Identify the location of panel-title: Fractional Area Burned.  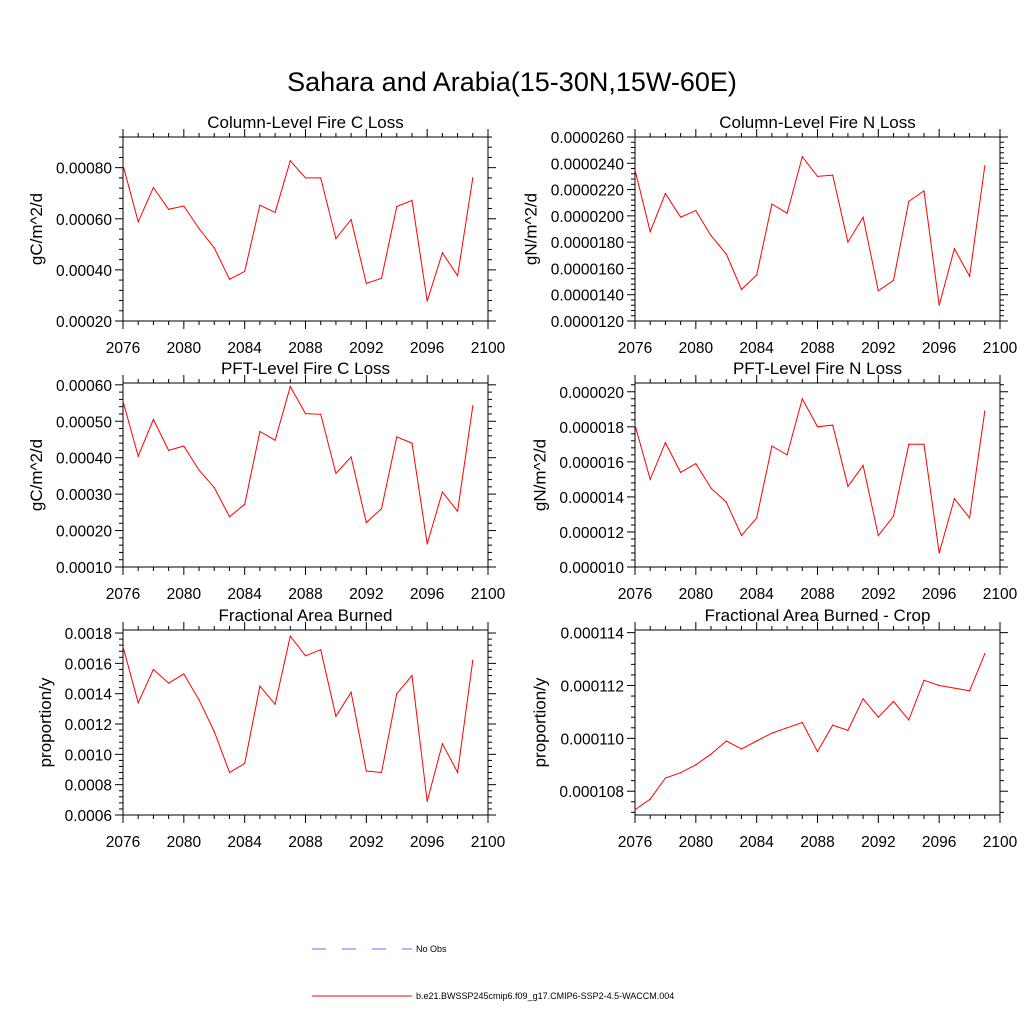
(306, 615).